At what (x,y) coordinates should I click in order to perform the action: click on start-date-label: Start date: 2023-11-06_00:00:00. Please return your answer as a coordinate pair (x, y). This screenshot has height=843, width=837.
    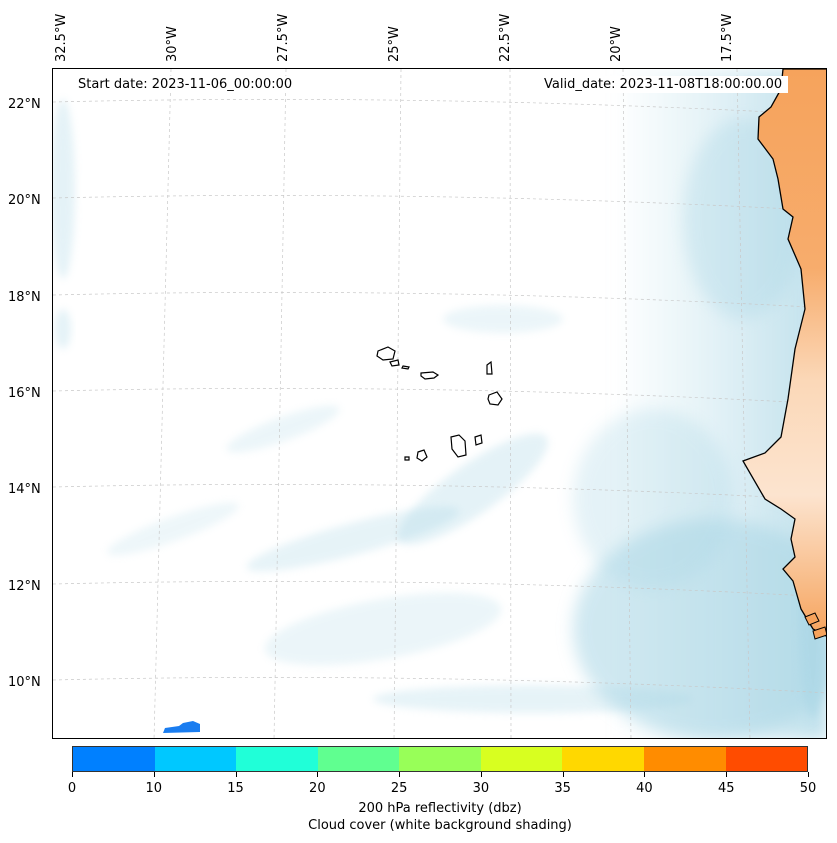
    Looking at the image, I should click on (185, 84).